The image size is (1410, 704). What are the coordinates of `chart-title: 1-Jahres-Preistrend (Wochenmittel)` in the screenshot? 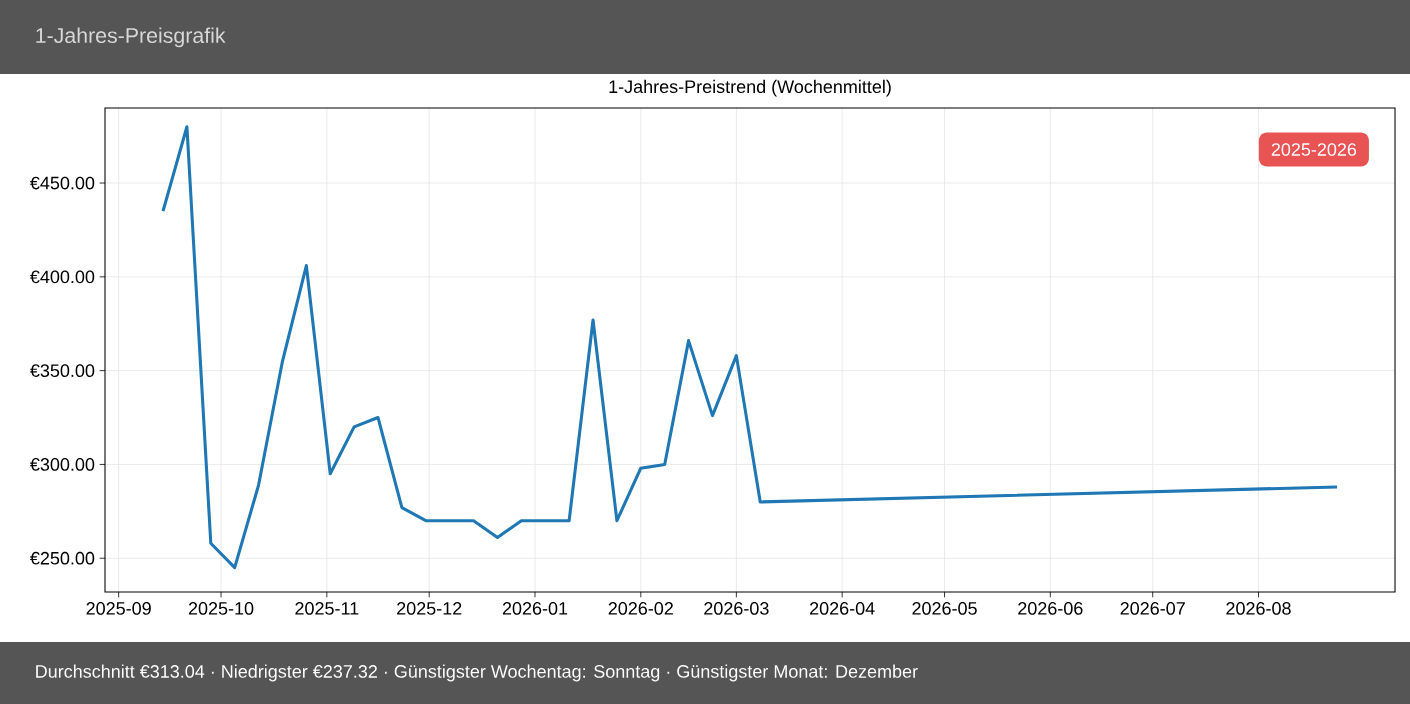 It's located at (750, 88).